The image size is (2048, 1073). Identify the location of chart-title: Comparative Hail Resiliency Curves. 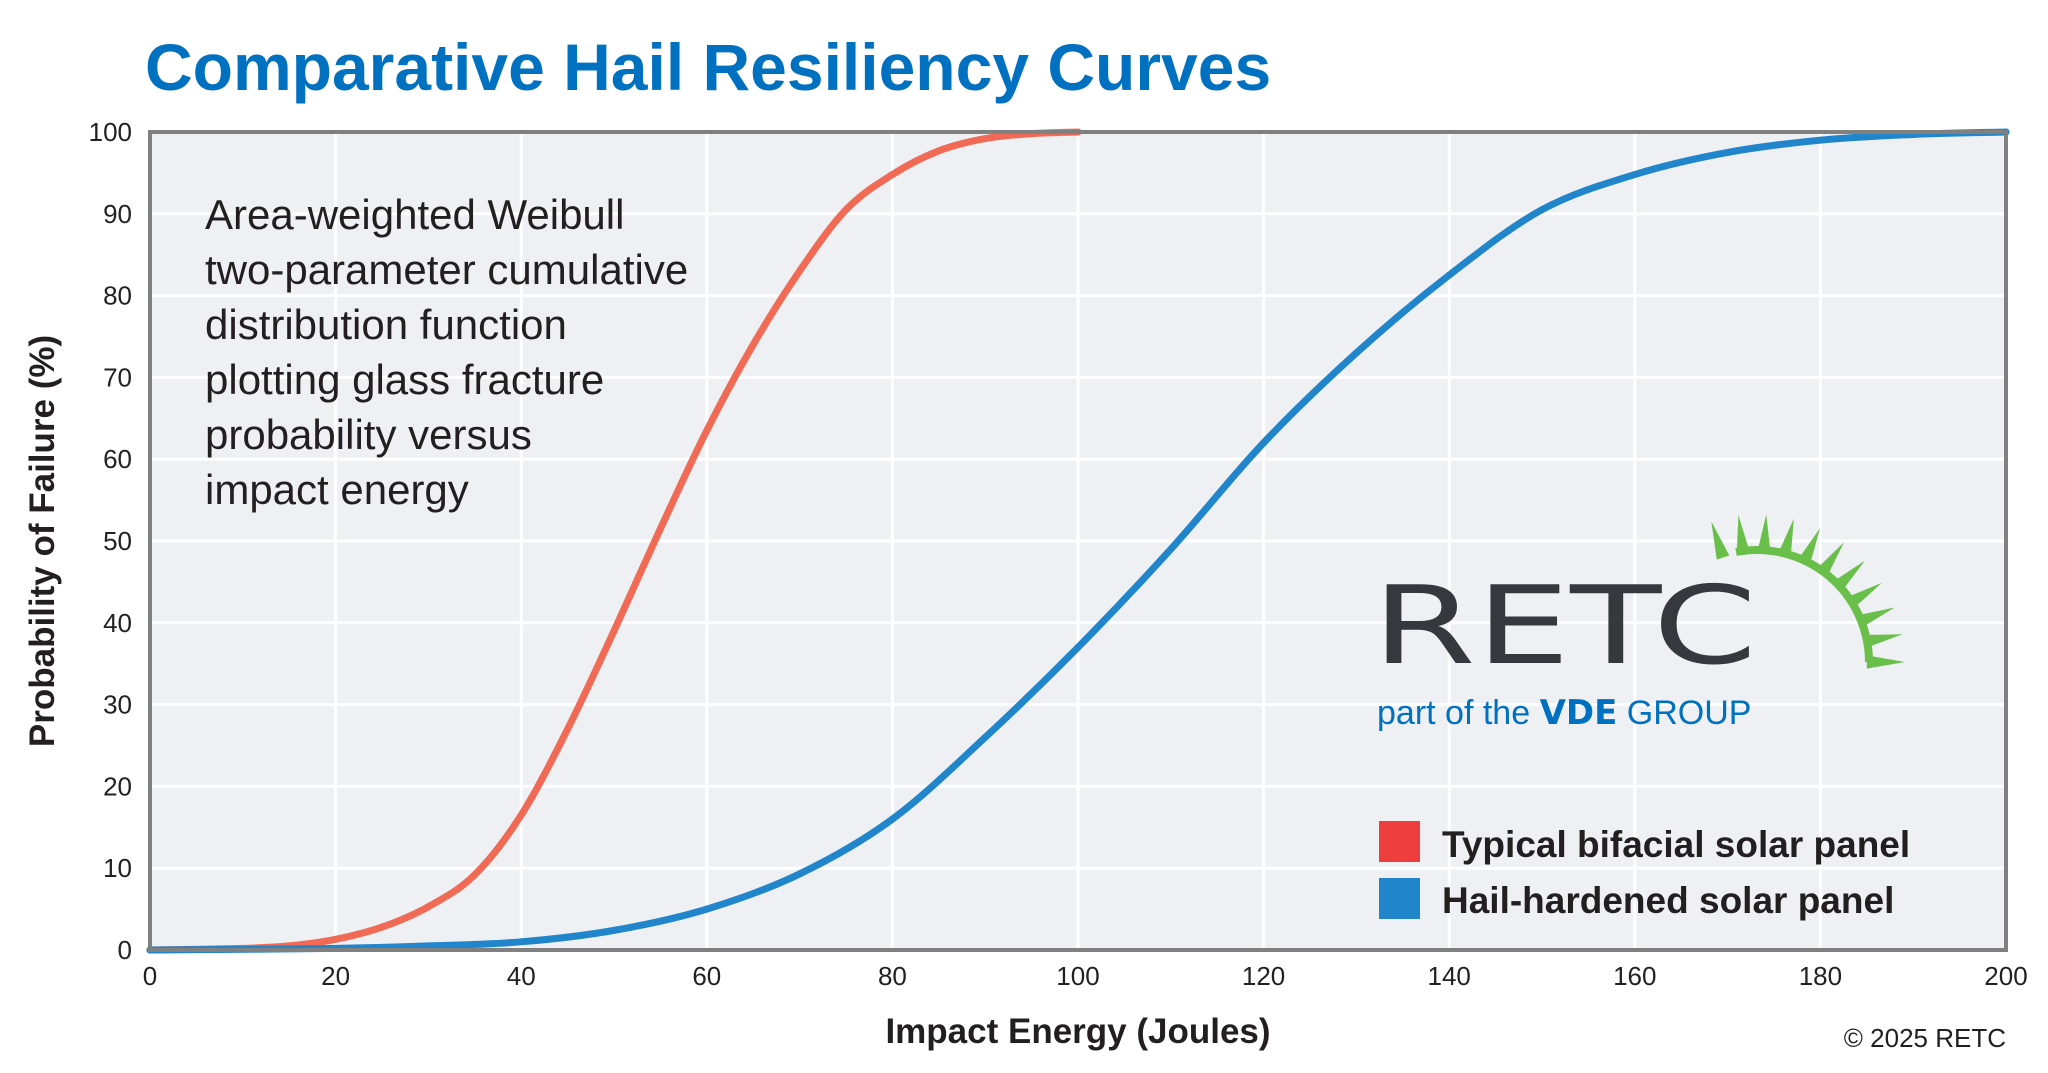
(708, 67).